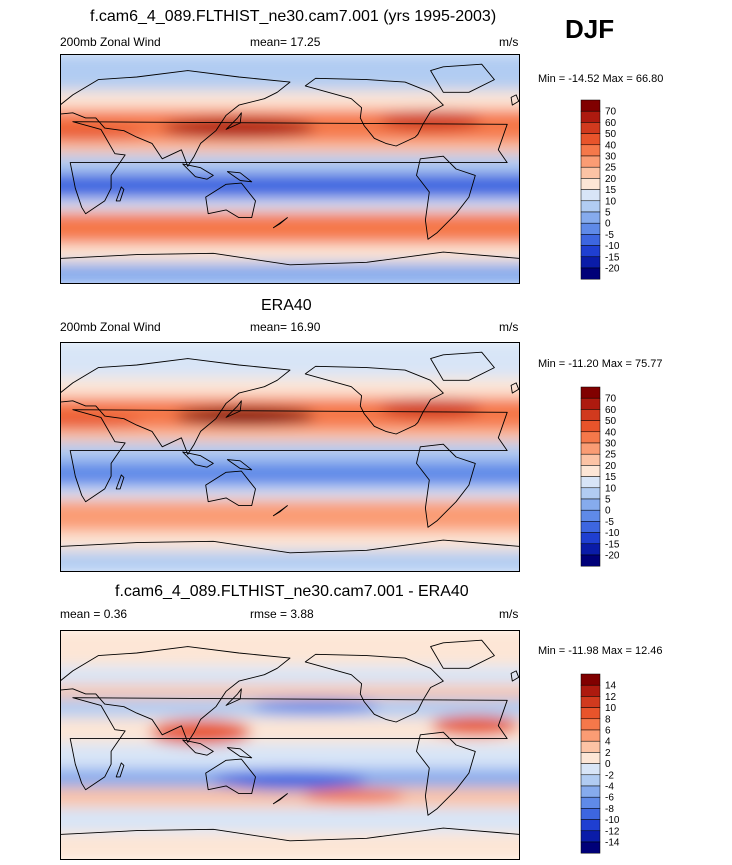  I want to click on colorbar-label-1: 12, so click(611, 697).